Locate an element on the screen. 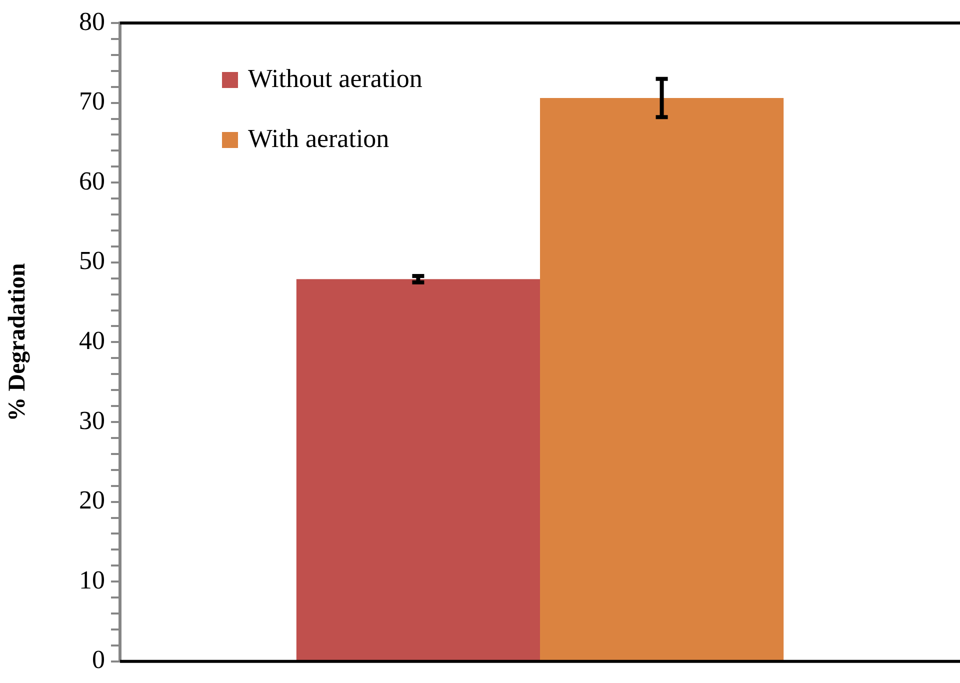 This screenshot has height=683, width=960. y-tick-label: 0 is located at coordinates (98, 659).